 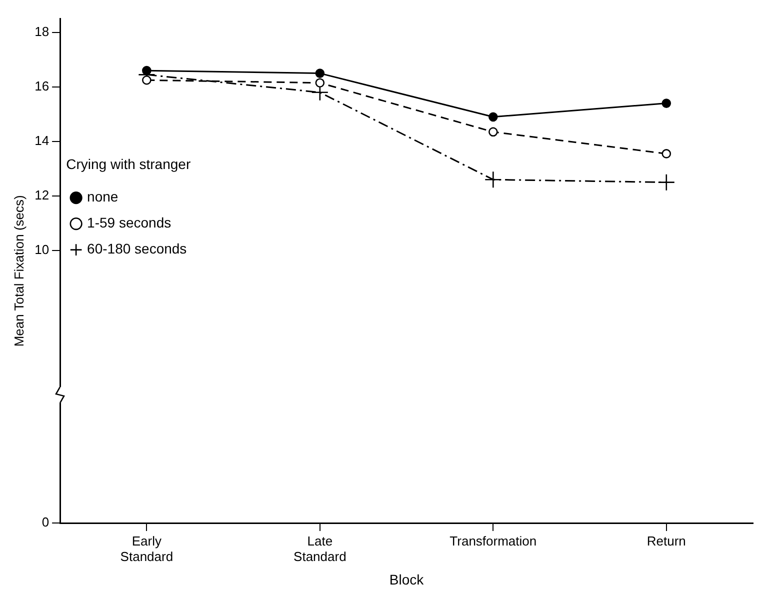 I want to click on legend-label: 60-180 seconds, so click(x=137, y=248).